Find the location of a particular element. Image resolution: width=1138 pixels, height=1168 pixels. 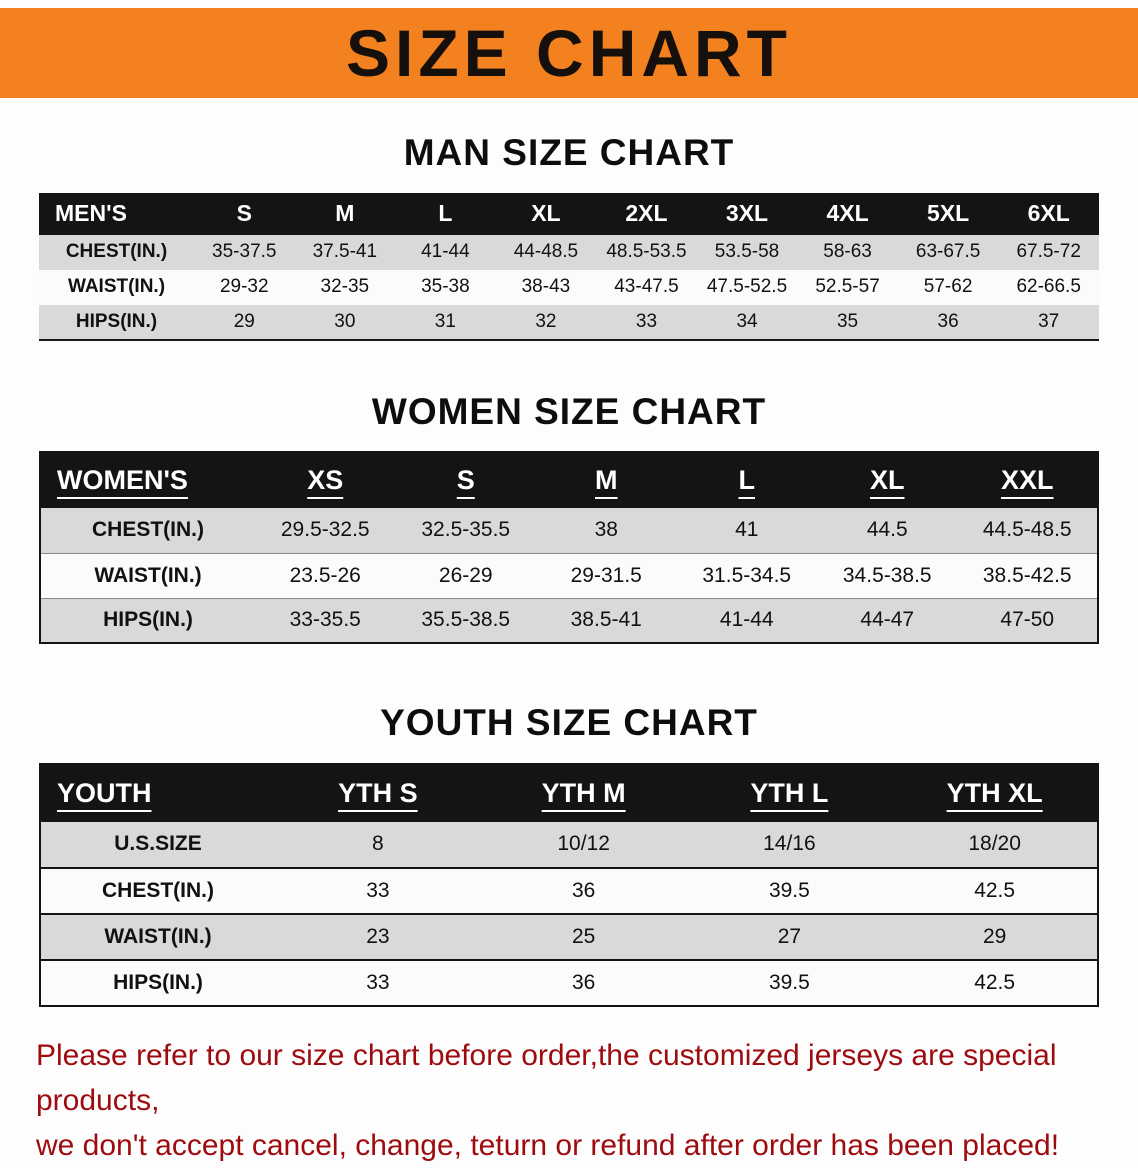

youth-cell-0-2: 14/16 is located at coordinates (789, 844).